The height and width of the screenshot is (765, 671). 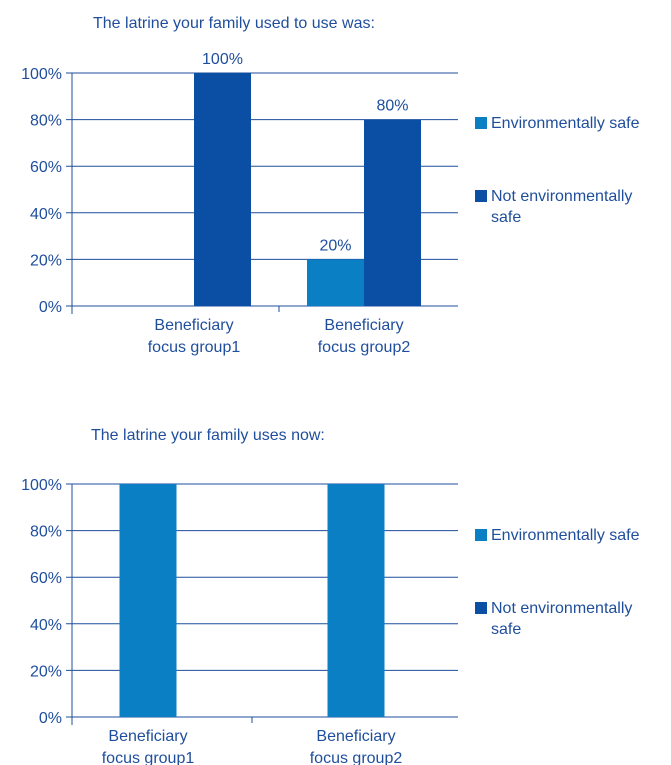 I want to click on chart-1-title: The latrine your family used to use was:, so click(x=234, y=23).